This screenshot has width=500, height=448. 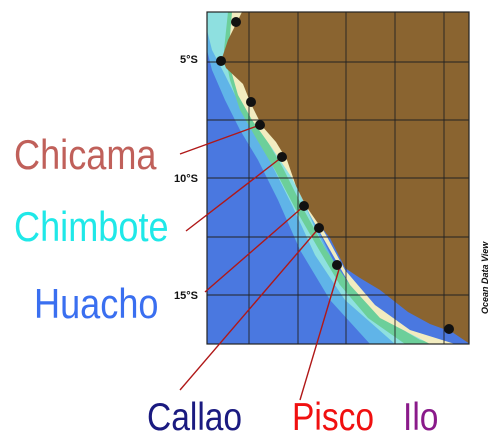 What do you see at coordinates (249, 309) in the screenshot?
I see `callao-leader-line` at bounding box center [249, 309].